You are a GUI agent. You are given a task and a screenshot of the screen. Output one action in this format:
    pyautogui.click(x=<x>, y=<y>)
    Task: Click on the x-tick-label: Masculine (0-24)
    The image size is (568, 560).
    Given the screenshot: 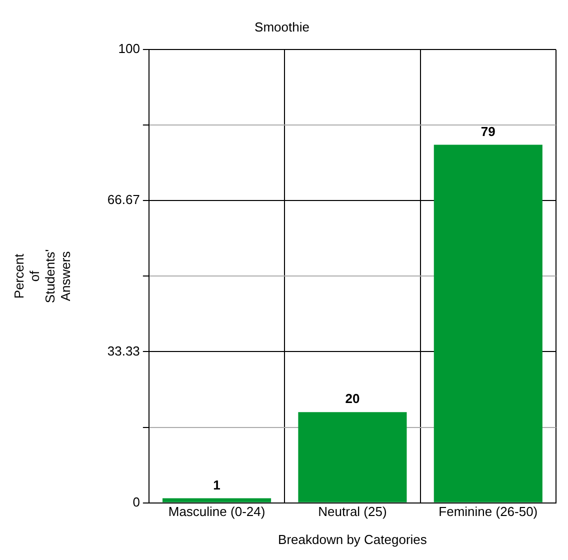 What is the action you would take?
    pyautogui.click(x=217, y=512)
    